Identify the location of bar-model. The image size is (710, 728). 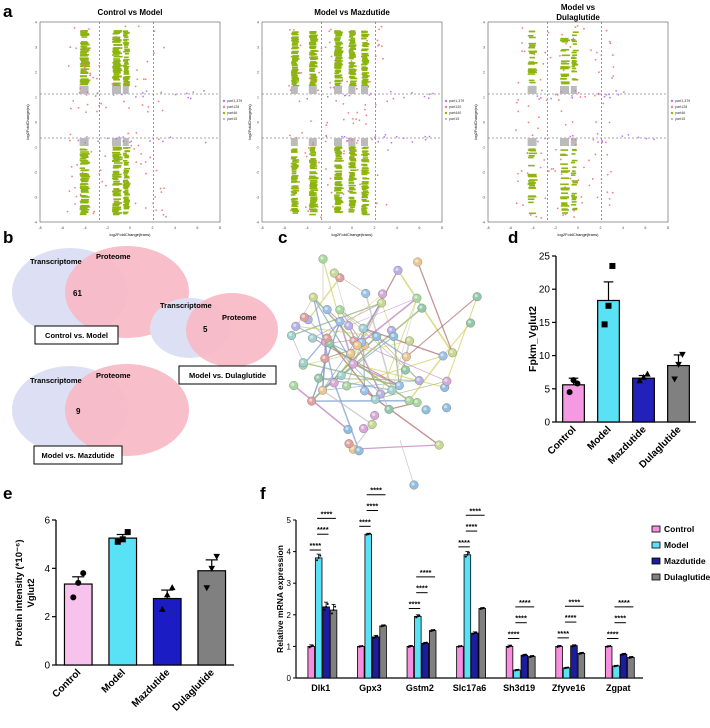
(123, 601).